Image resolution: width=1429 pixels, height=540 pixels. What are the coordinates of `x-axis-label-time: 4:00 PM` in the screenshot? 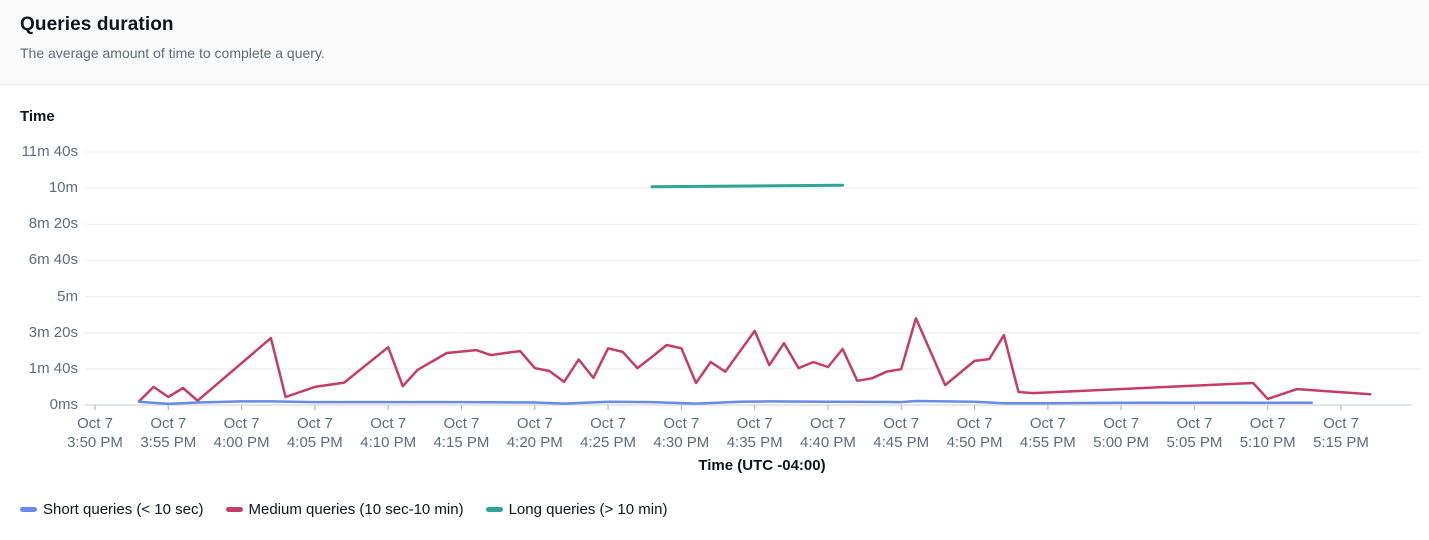 It's located at (241, 442).